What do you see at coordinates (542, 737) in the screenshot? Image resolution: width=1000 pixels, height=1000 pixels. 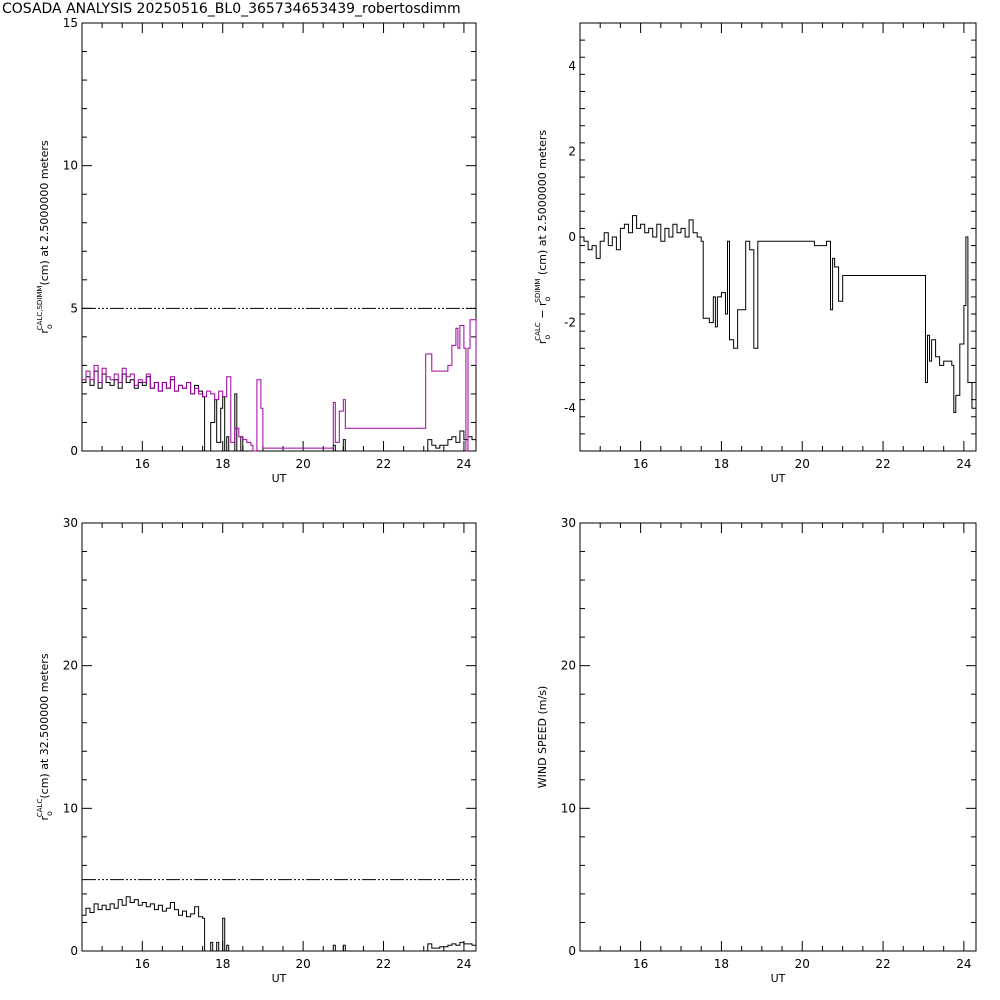 I see `y-axis-label: WIND SPEED (m/s)` at bounding box center [542, 737].